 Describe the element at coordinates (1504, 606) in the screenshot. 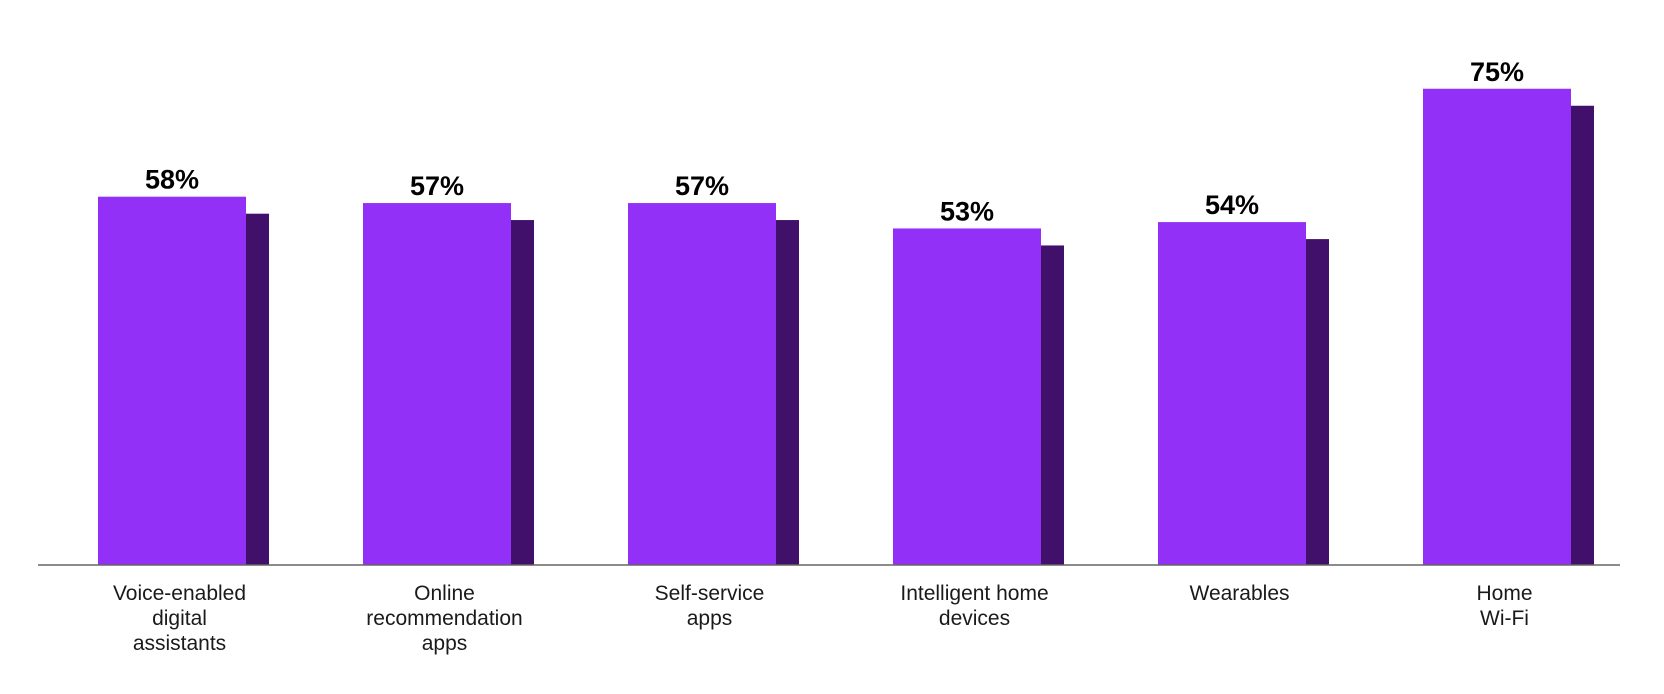

I see `category-label-home-wi-fi: Home Wi-Fi` at that location.